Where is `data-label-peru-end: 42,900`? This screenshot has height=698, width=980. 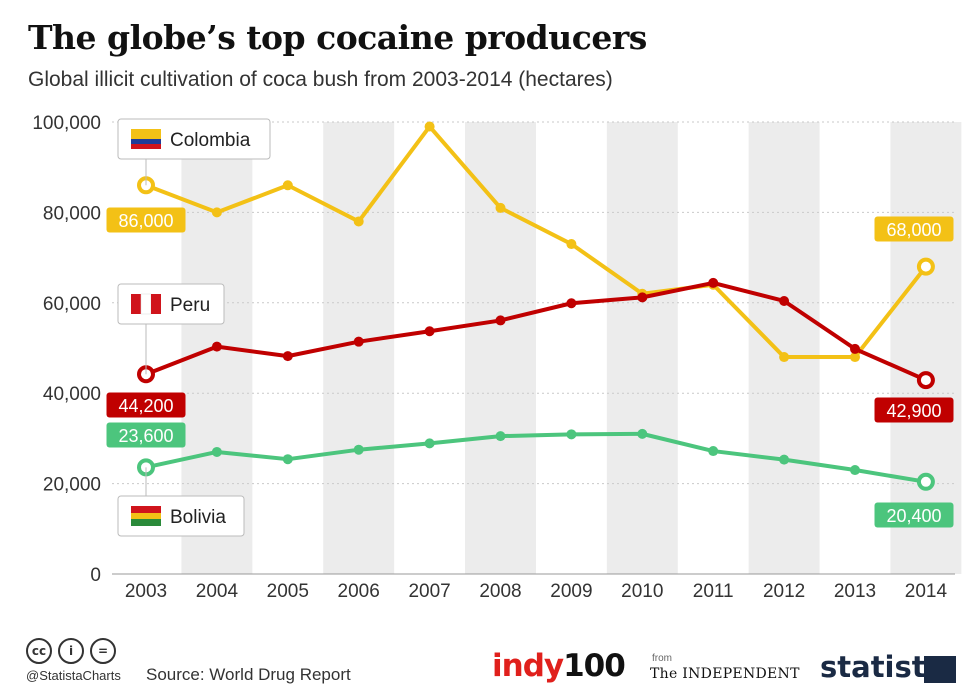
data-label-peru-end: 42,900 is located at coordinates (914, 410).